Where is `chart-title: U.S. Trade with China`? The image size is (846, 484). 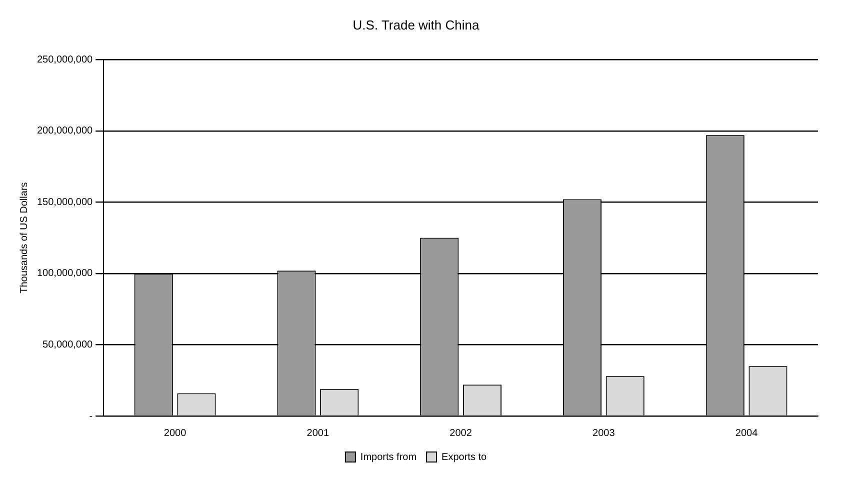
chart-title: U.S. Trade with China is located at coordinates (416, 24).